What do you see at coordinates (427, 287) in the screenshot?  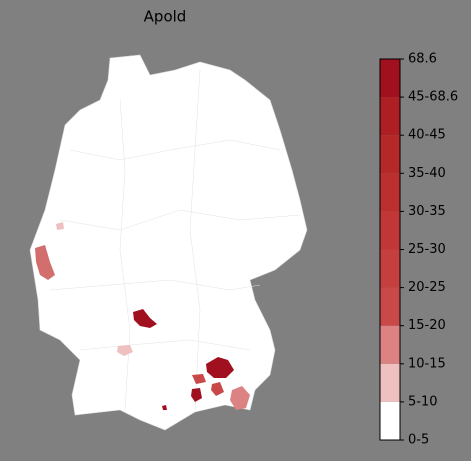 I see `colorbar-label: 20-25` at bounding box center [427, 287].